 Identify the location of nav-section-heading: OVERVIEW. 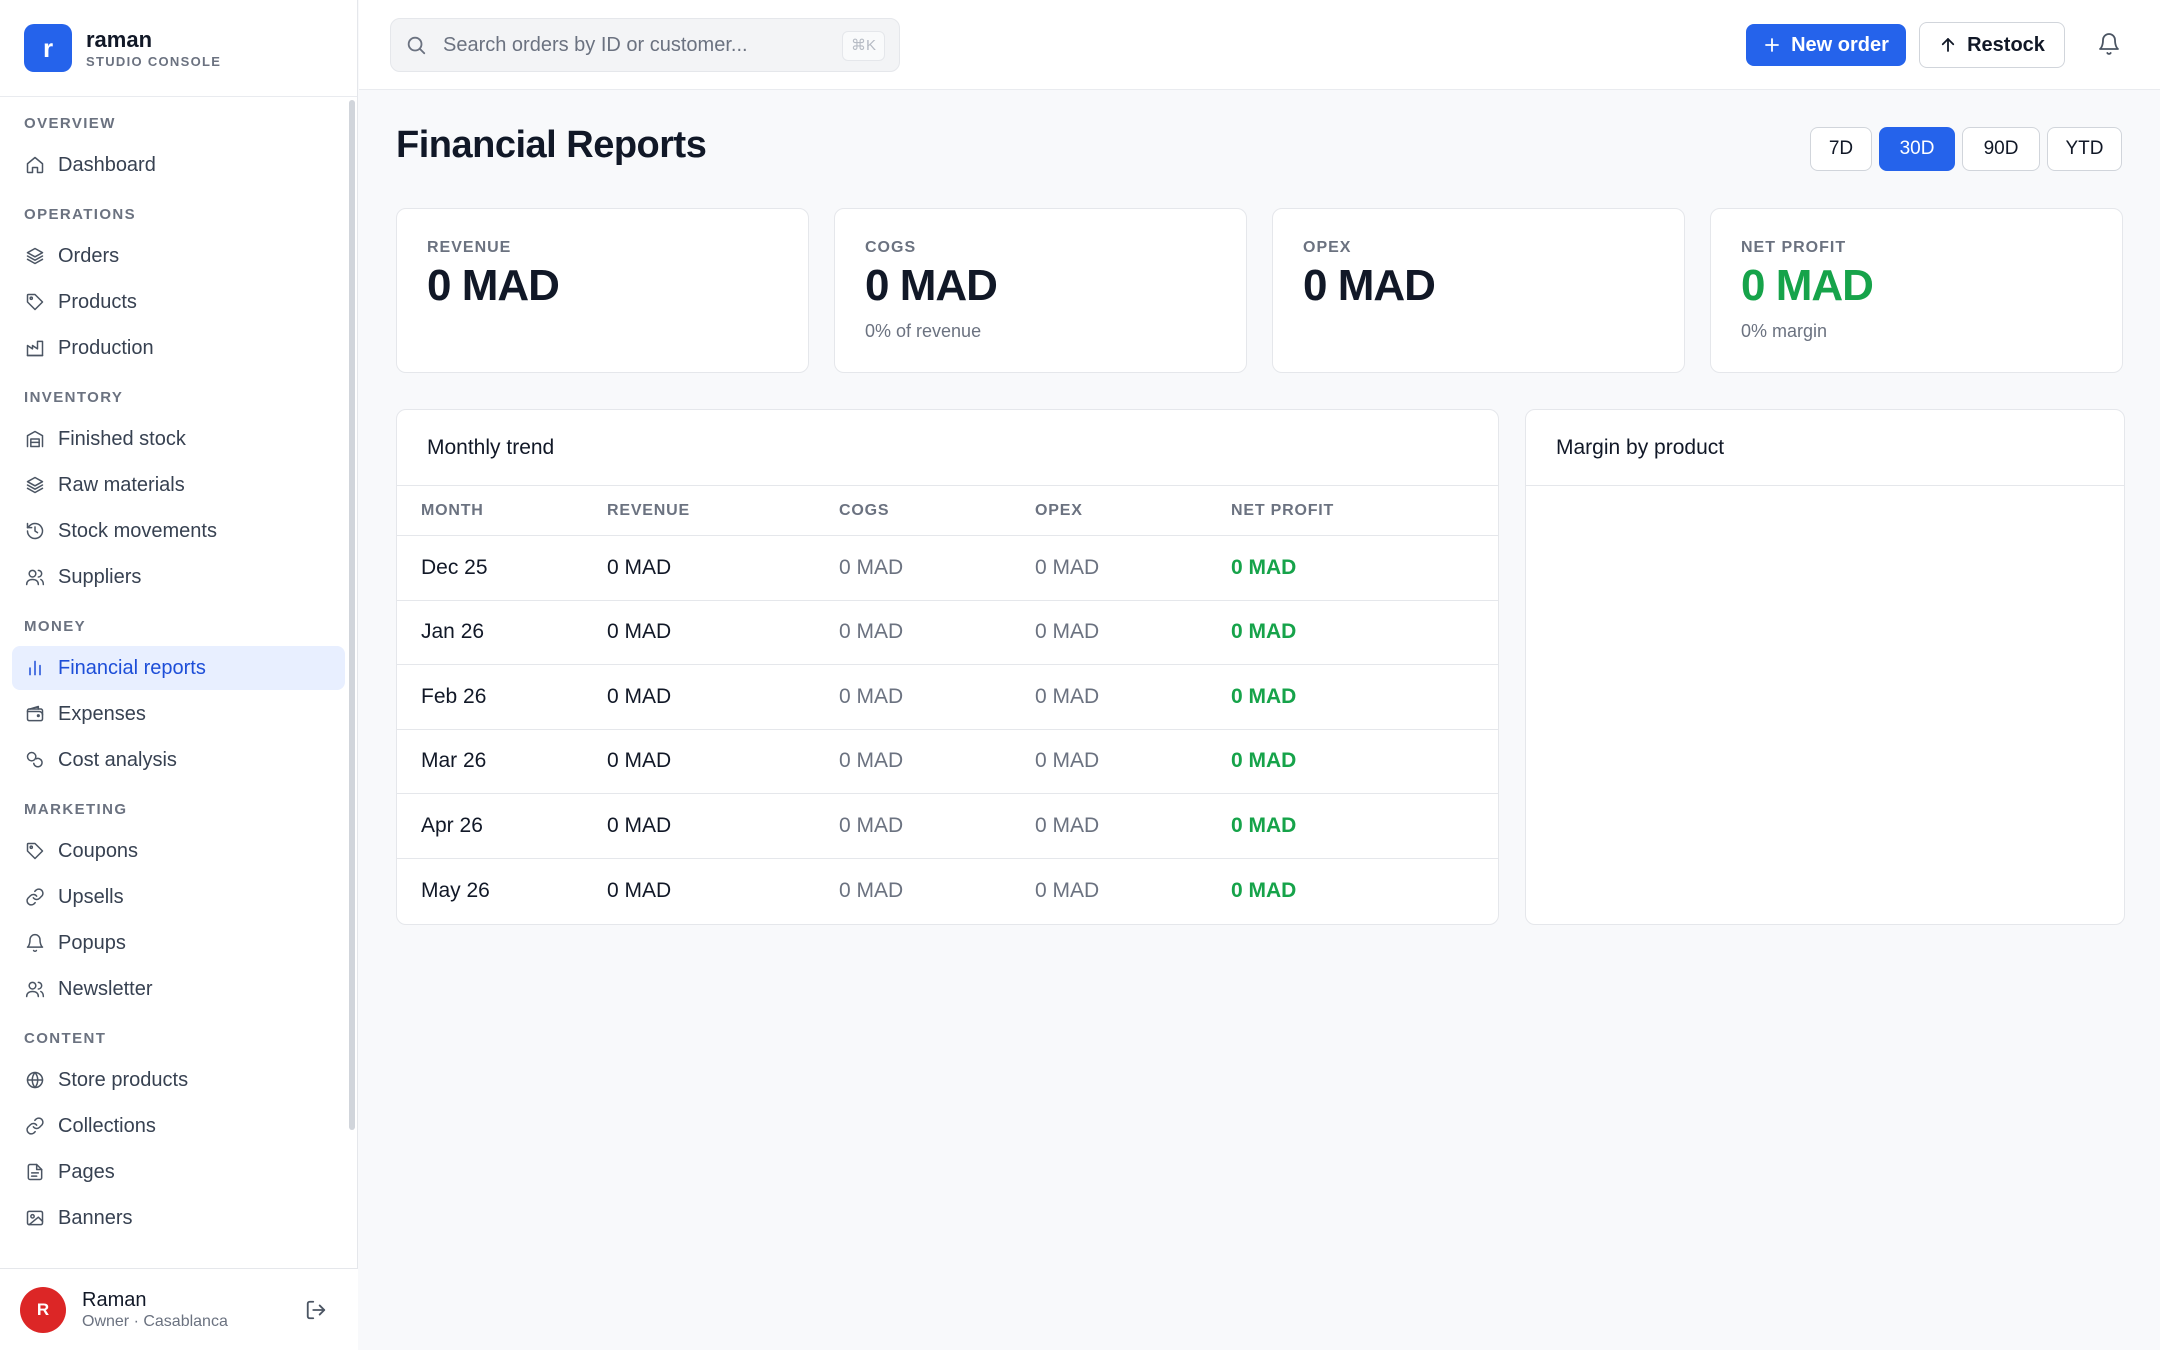
(70, 123).